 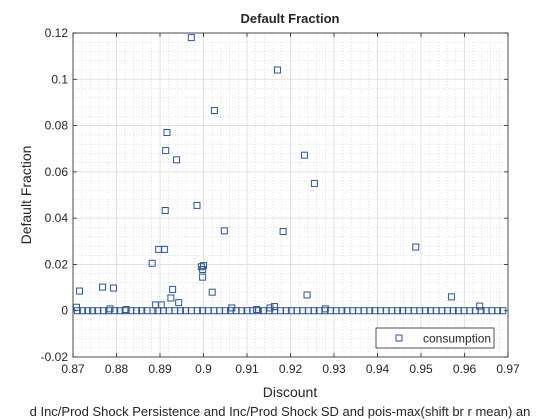 I want to click on x-axis-label: Discount, so click(x=290, y=392).